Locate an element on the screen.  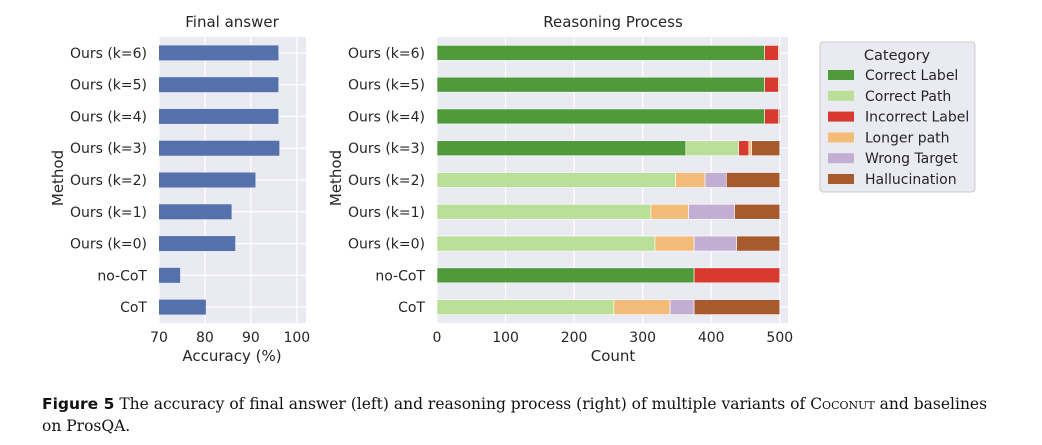
legend-label: Correct Path is located at coordinates (908, 97).